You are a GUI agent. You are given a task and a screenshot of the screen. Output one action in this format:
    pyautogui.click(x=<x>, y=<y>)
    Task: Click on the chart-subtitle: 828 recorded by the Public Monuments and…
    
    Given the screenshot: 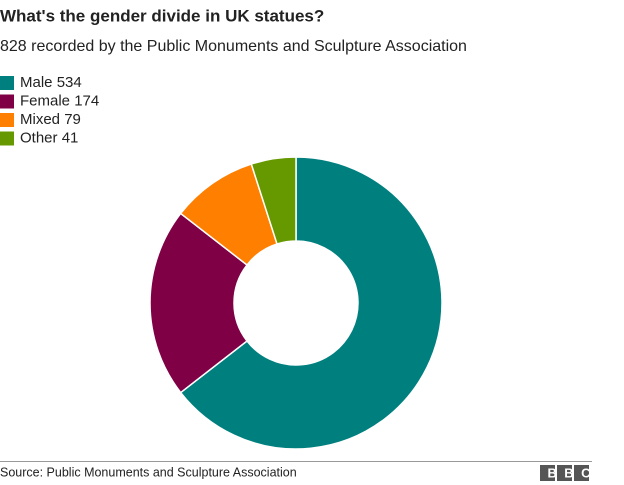 What is the action you would take?
    pyautogui.click(x=233, y=46)
    